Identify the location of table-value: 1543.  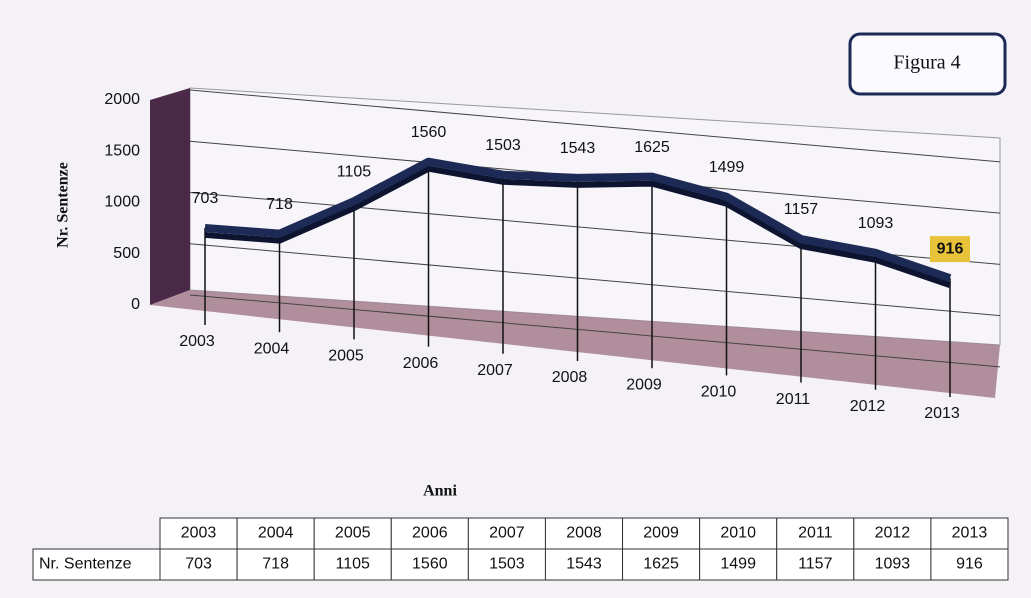
(584, 564).